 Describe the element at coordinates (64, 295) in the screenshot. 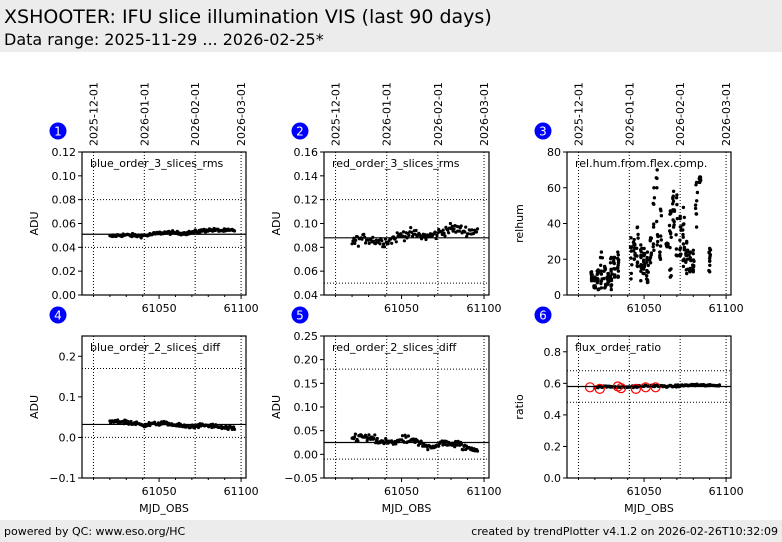

I see `y-tick-label: 0.00` at that location.